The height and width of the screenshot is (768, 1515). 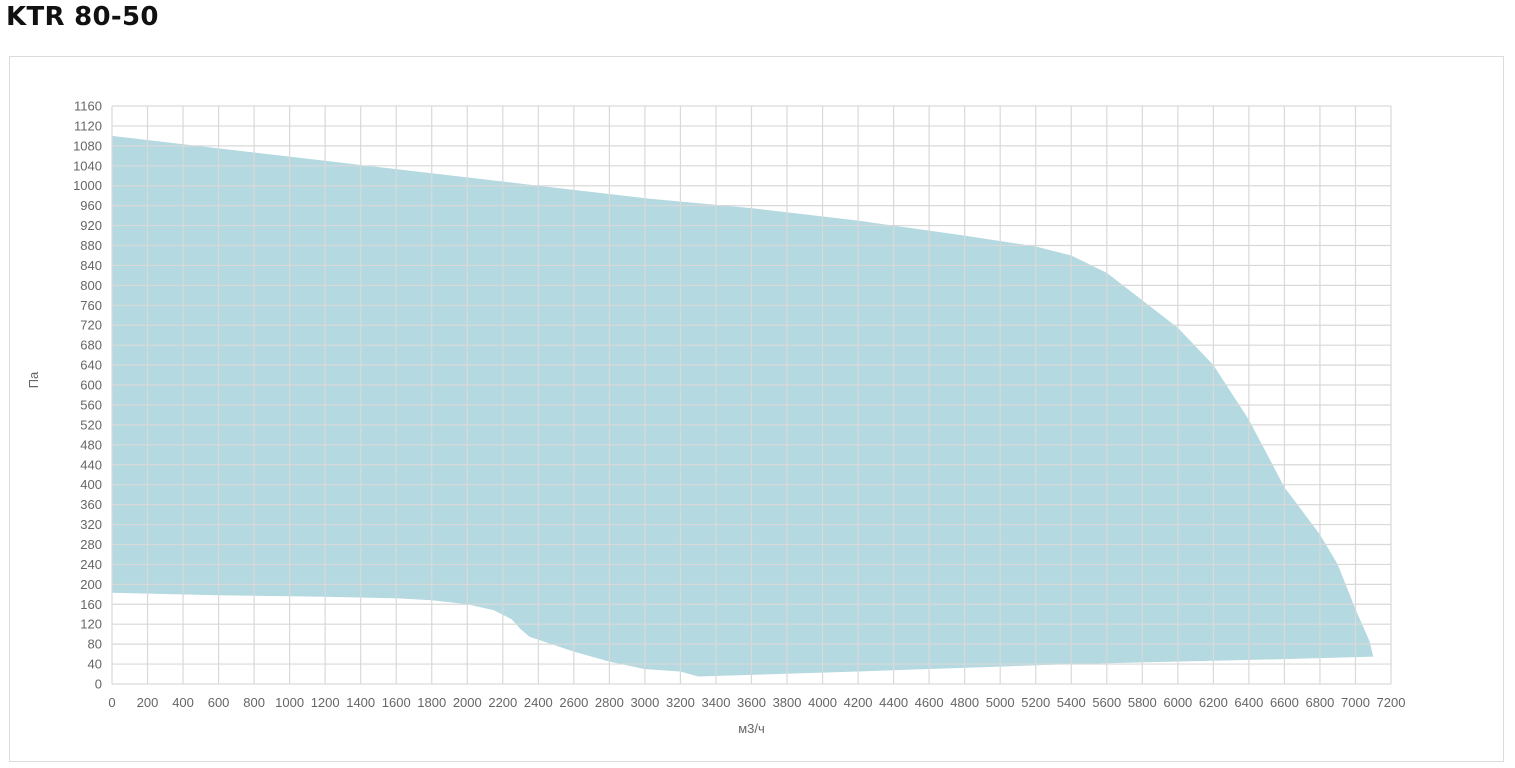 What do you see at coordinates (98, 684) in the screenshot?
I see `y-tick-label: 0` at bounding box center [98, 684].